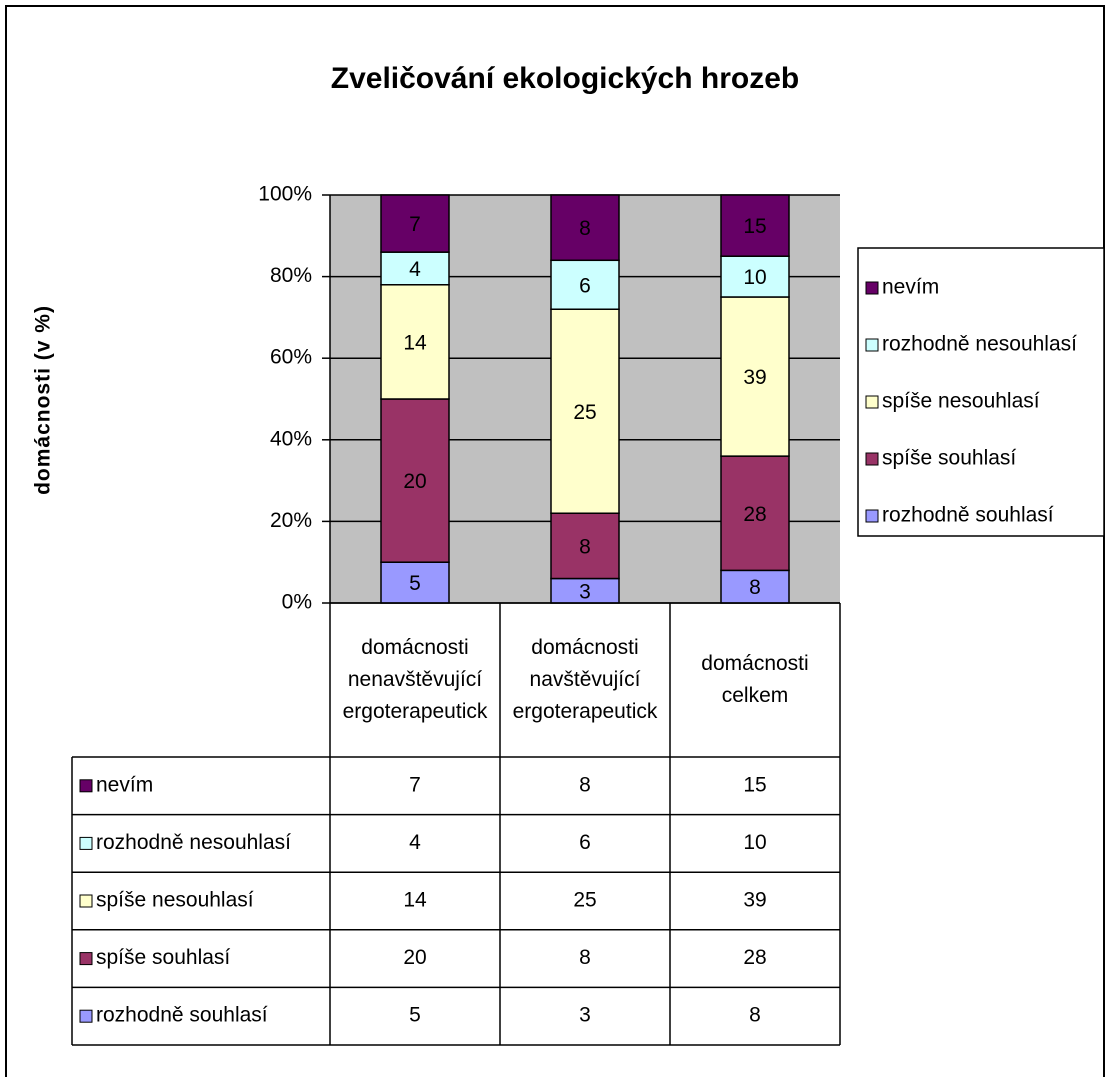 The image size is (1105, 1082). I want to click on data-label: 10, so click(754, 277).